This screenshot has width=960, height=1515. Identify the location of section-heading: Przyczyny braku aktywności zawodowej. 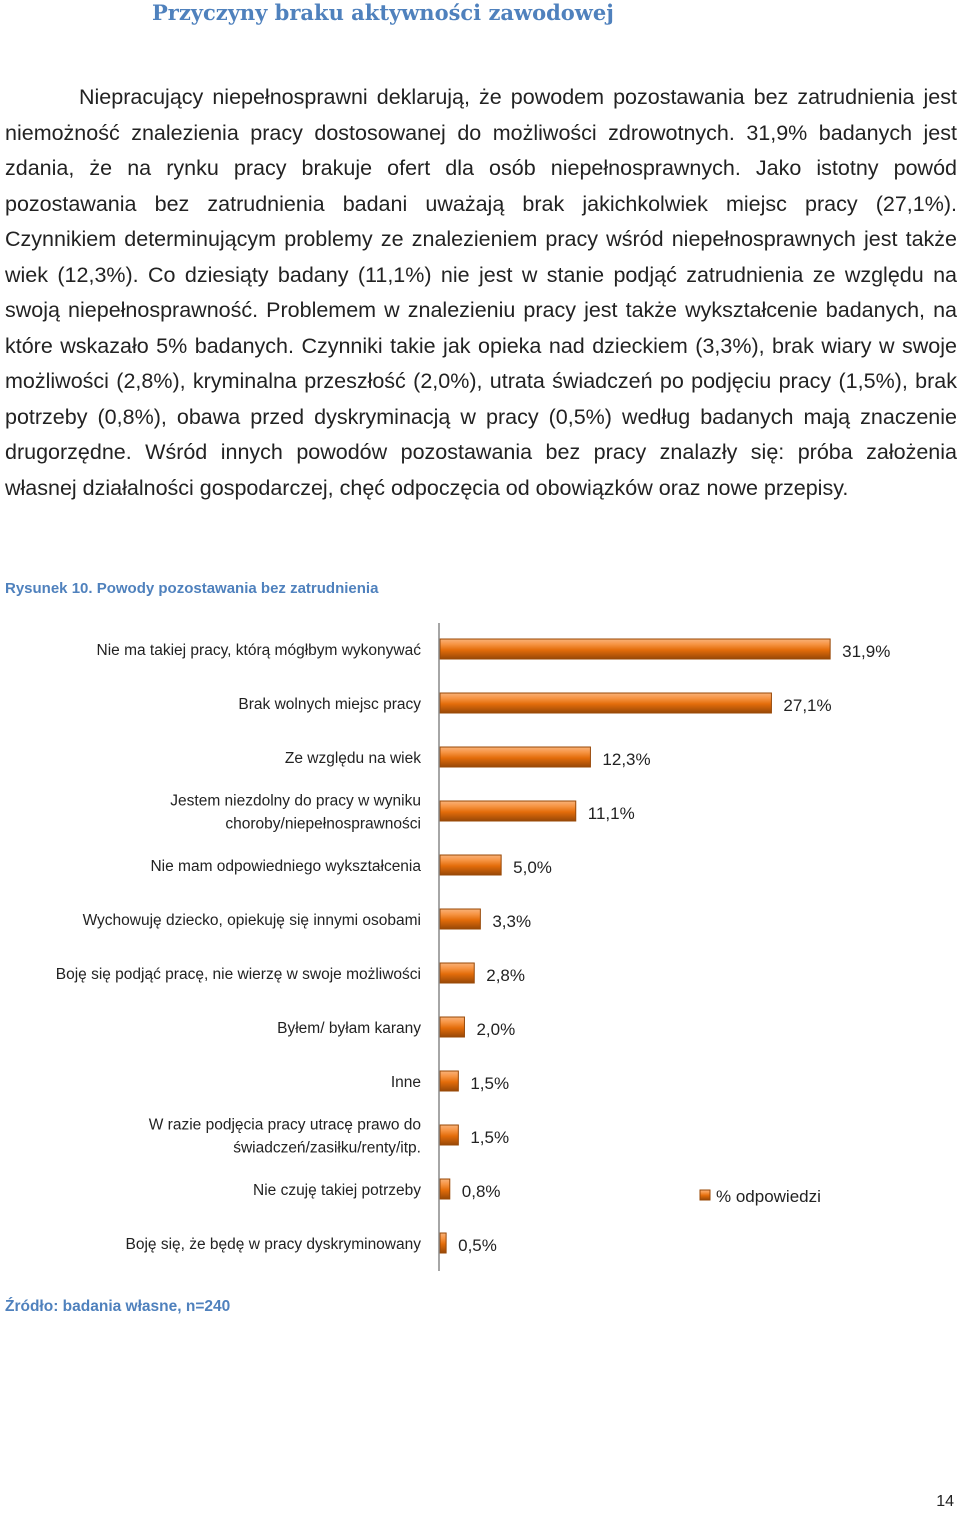
(383, 12).